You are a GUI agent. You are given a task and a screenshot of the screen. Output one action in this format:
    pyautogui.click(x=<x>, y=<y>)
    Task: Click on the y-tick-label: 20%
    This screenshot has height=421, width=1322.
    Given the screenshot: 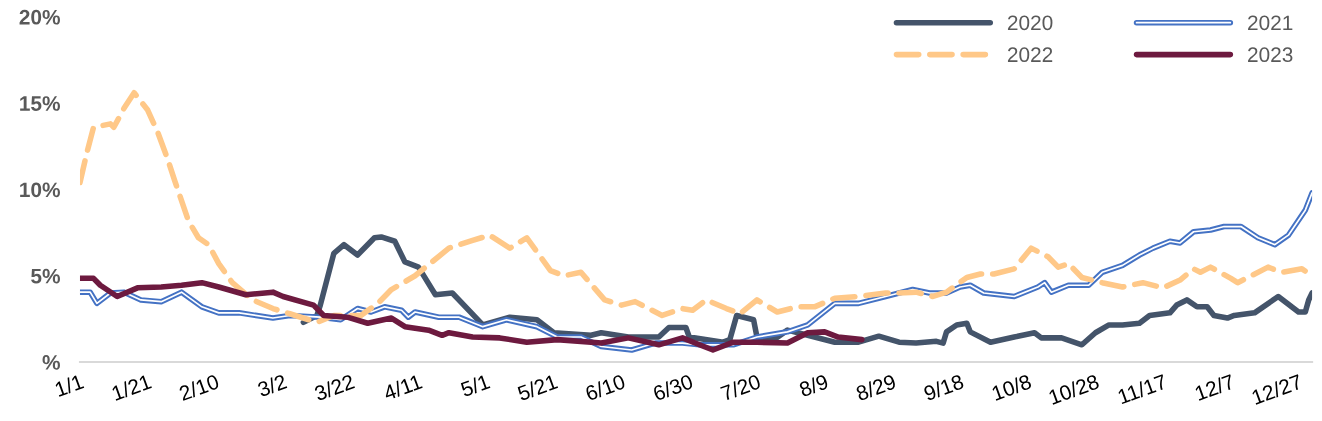 What is the action you would take?
    pyautogui.click(x=39, y=17)
    